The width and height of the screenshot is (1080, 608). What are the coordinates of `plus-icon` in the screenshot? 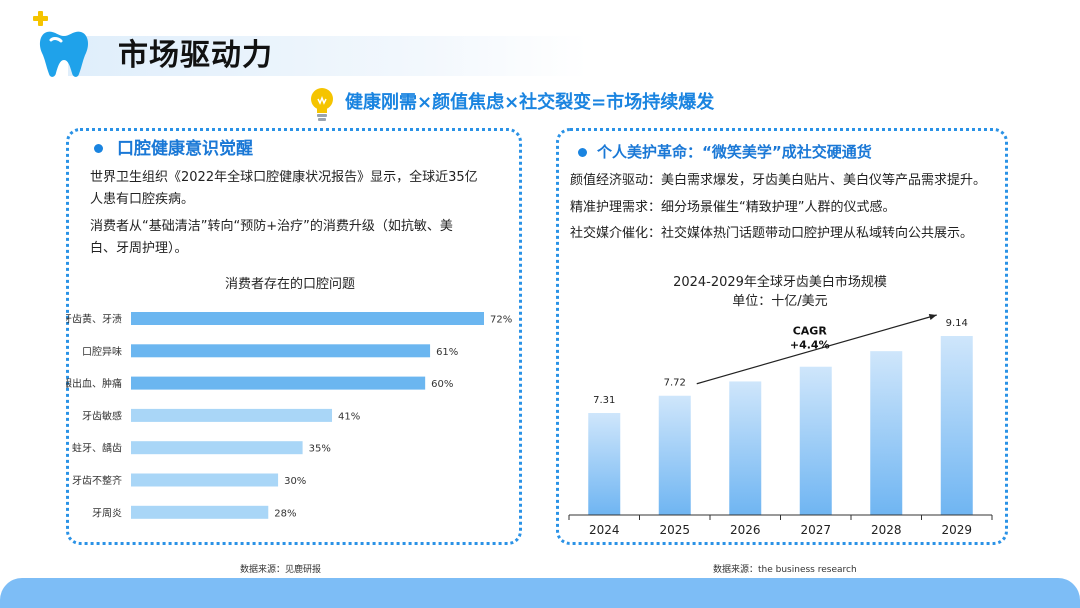 It's located at (40, 18).